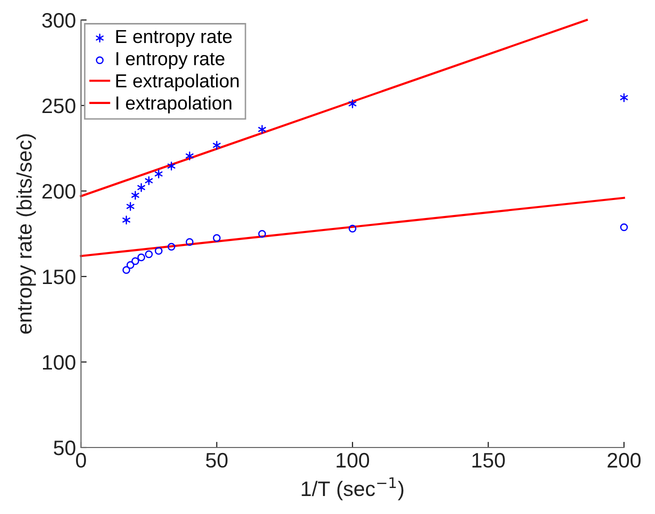 This screenshot has width=655, height=514. I want to click on y-tick-label: 50, so click(65, 448).